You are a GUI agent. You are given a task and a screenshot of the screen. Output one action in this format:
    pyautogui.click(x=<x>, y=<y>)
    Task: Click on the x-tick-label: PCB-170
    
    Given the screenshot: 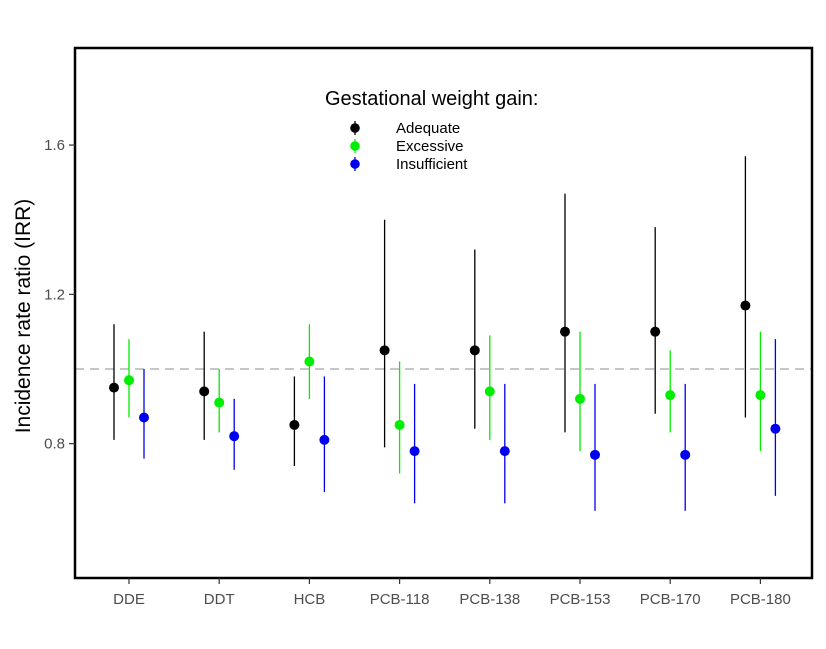 What is the action you would take?
    pyautogui.click(x=670, y=599)
    